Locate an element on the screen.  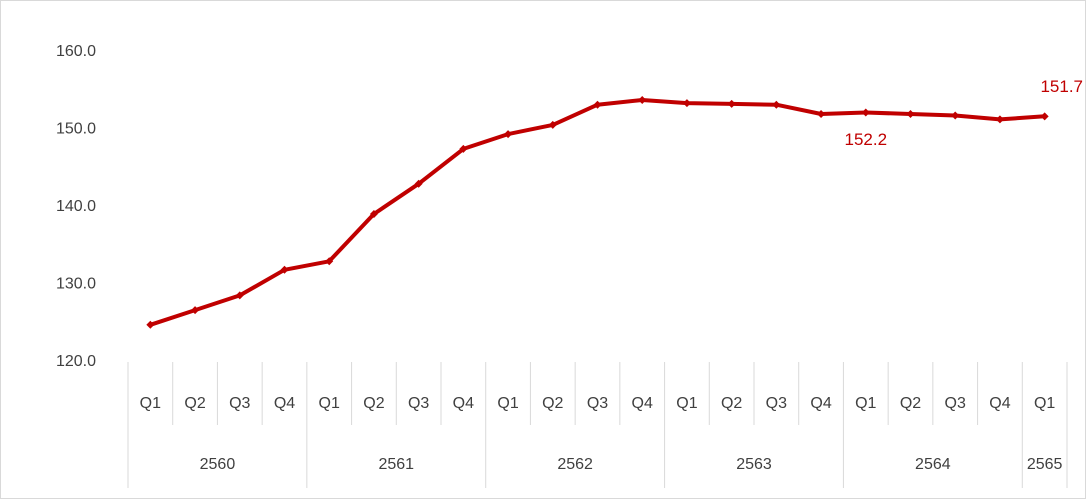
x-group-label: 2560 is located at coordinates (218, 464).